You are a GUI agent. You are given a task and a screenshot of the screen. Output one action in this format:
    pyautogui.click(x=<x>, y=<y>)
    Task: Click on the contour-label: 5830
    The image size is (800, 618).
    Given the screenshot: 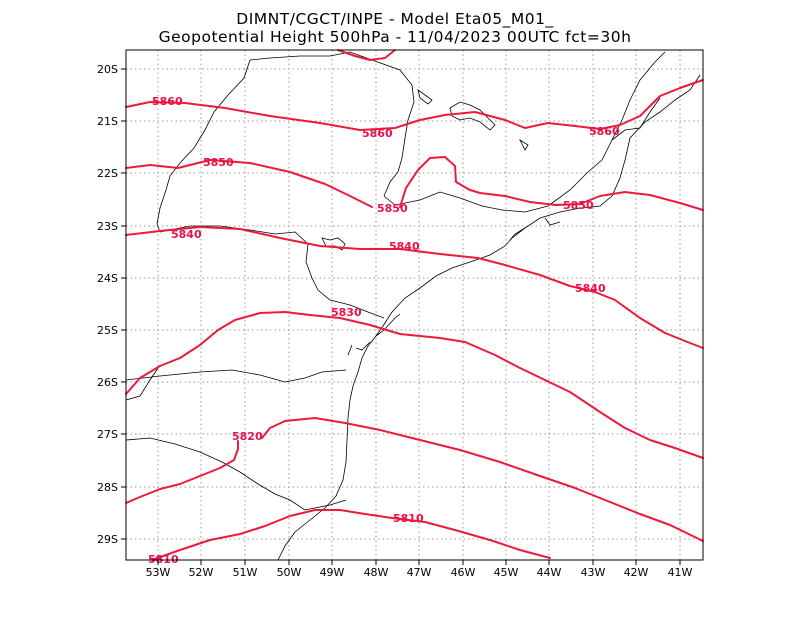 What is the action you would take?
    pyautogui.click(x=346, y=312)
    